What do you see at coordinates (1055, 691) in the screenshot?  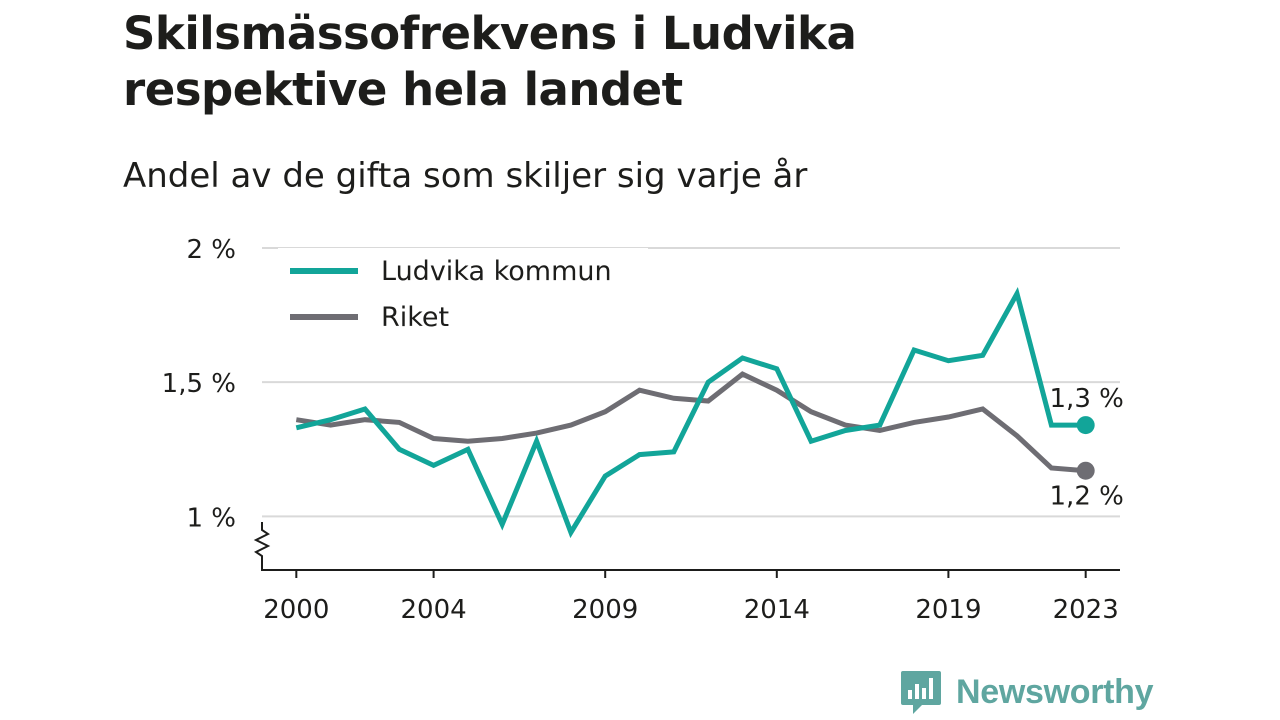 I see `brand-name: Newsworthy` at bounding box center [1055, 691].